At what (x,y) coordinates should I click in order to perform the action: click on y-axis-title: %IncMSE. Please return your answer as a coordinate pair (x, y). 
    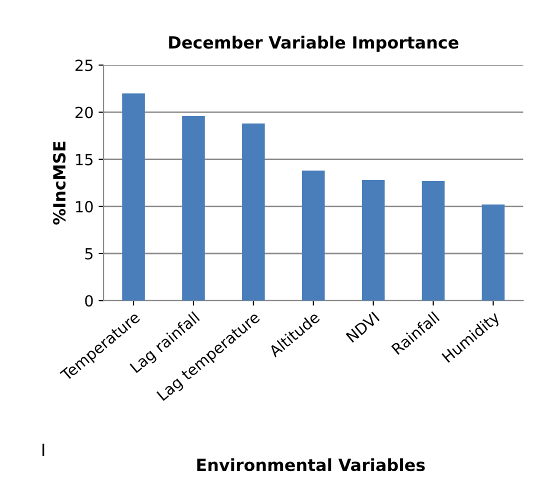
    Looking at the image, I should click on (59, 183).